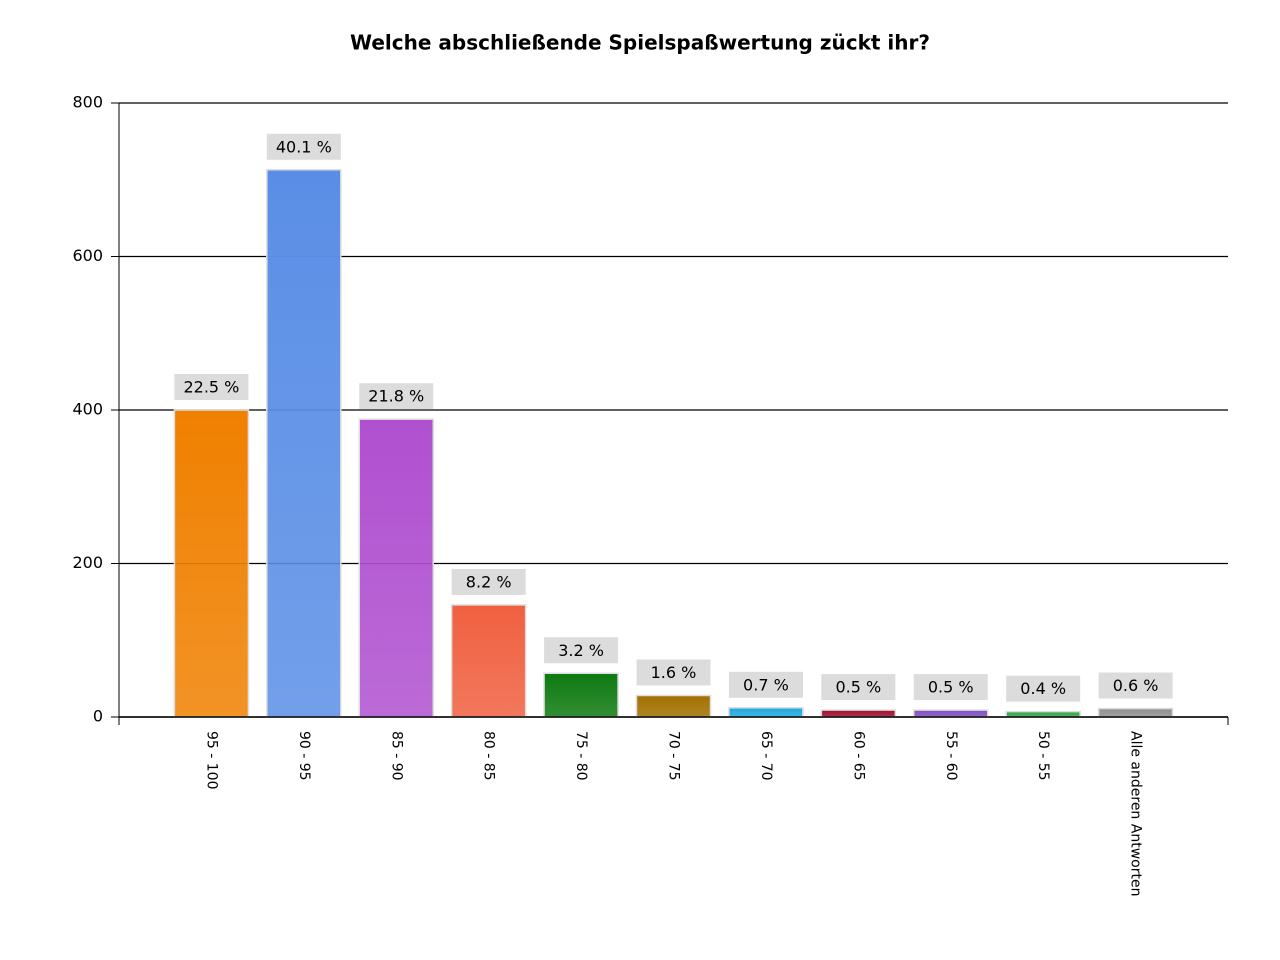 Image resolution: width=1280 pixels, height=960 pixels. I want to click on x-tick-label: 50 - 55, so click(1043, 756).